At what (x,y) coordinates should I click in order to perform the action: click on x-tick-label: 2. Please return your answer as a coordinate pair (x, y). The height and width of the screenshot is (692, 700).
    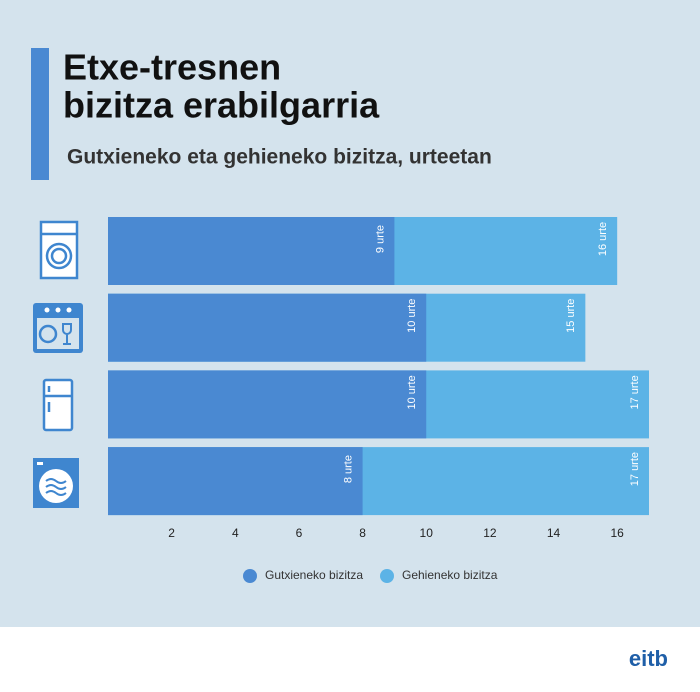
    Looking at the image, I should click on (171, 533).